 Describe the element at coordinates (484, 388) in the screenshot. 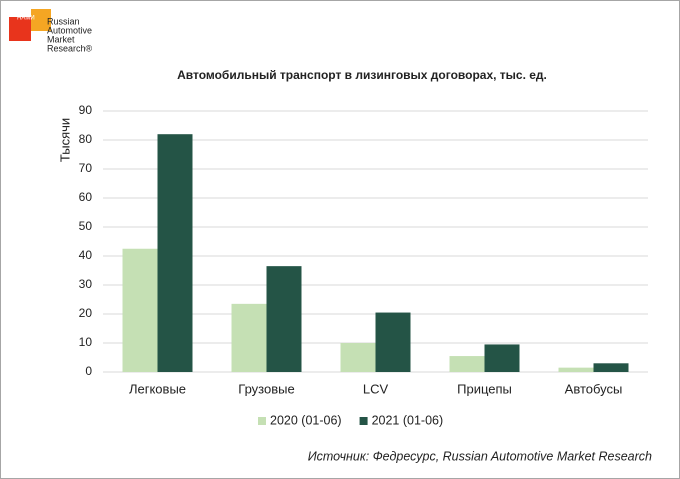

I see `x-tick-label: Прицепы` at that location.